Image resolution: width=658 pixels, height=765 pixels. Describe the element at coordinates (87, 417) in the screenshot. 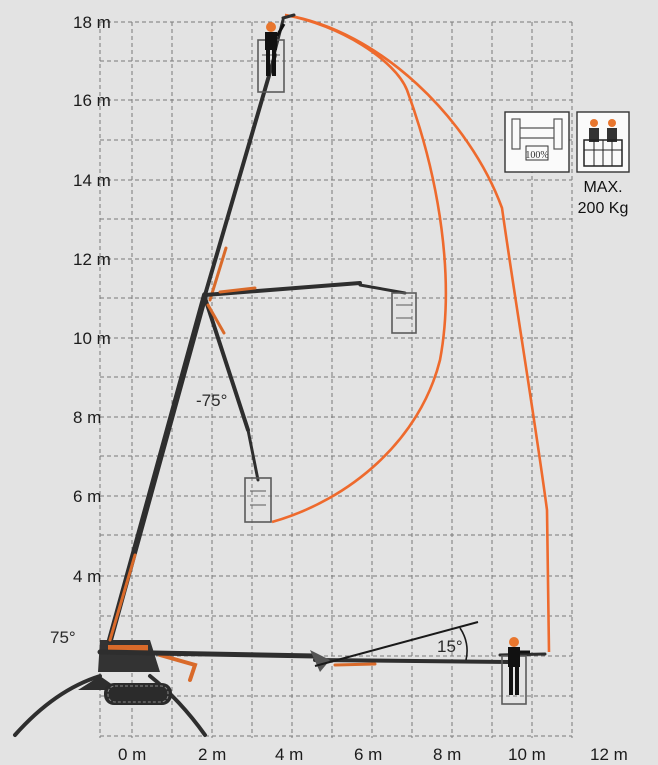

I see `y-tick-label: 8 m` at that location.